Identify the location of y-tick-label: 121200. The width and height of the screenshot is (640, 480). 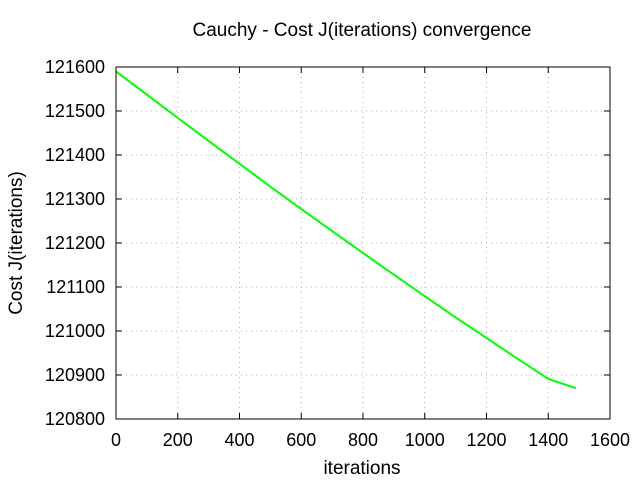
(75, 243).